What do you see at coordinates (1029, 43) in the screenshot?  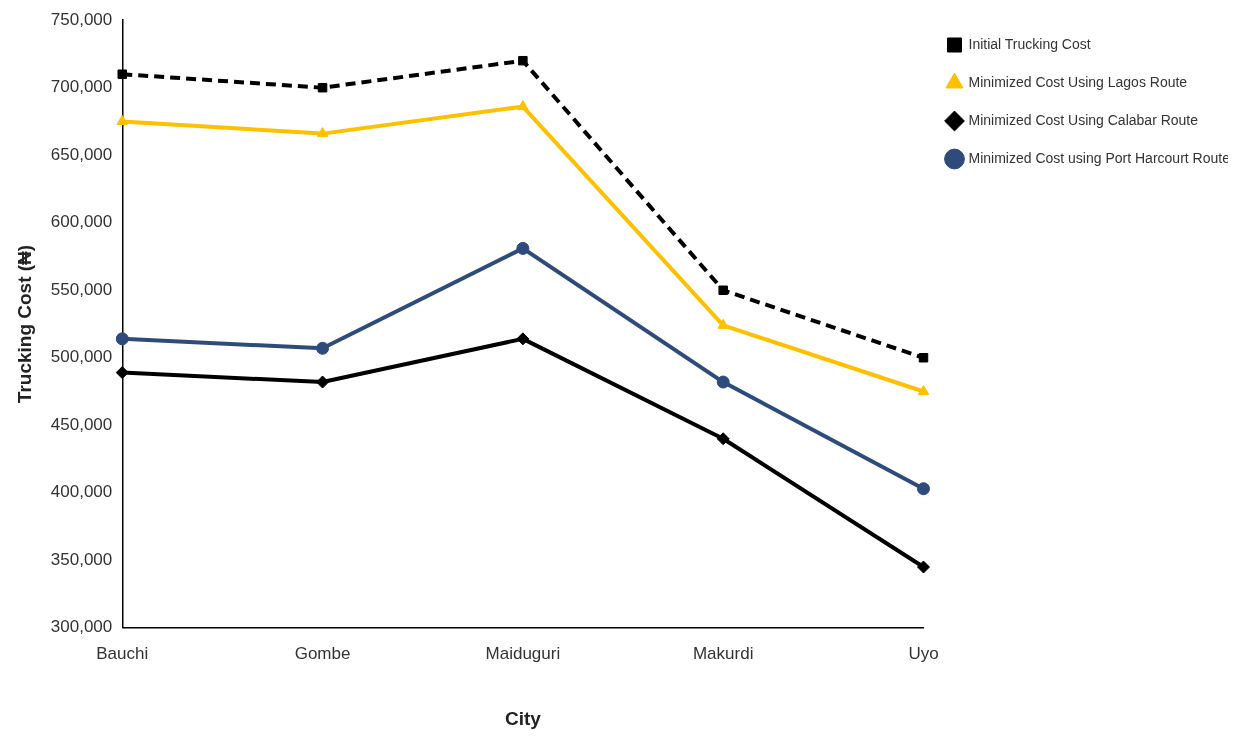 I see `legend-label: Initial Trucking Cost` at bounding box center [1029, 43].